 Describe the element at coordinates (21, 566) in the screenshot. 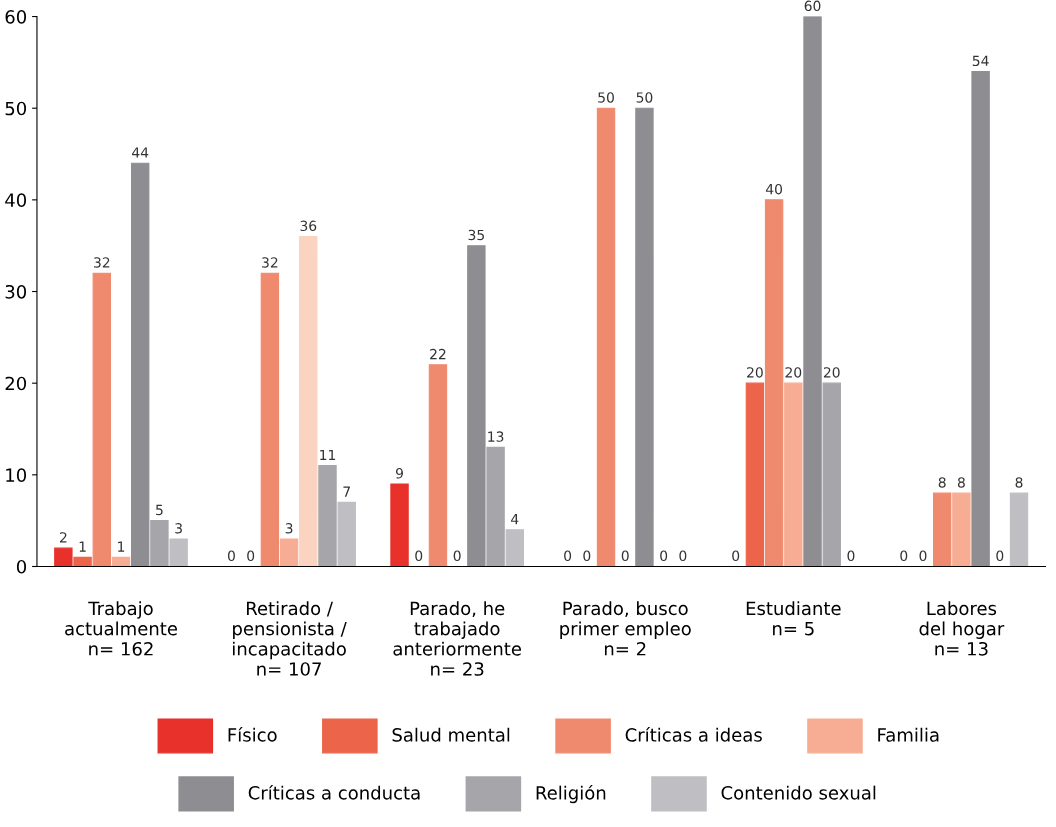

I see `y-tick-label: 0` at that location.